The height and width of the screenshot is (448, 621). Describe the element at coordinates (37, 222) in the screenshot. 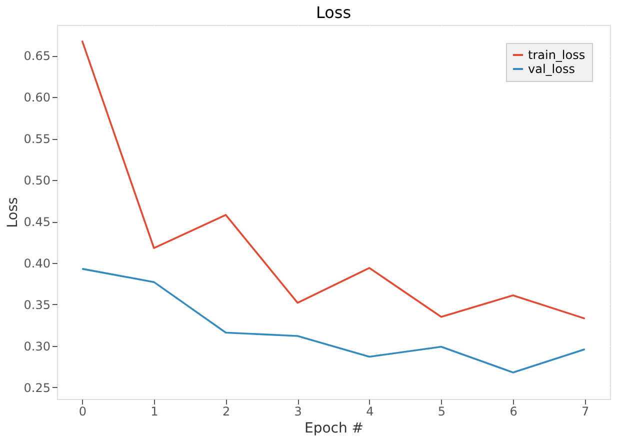

I see `y-tick-label: 0.45` at that location.